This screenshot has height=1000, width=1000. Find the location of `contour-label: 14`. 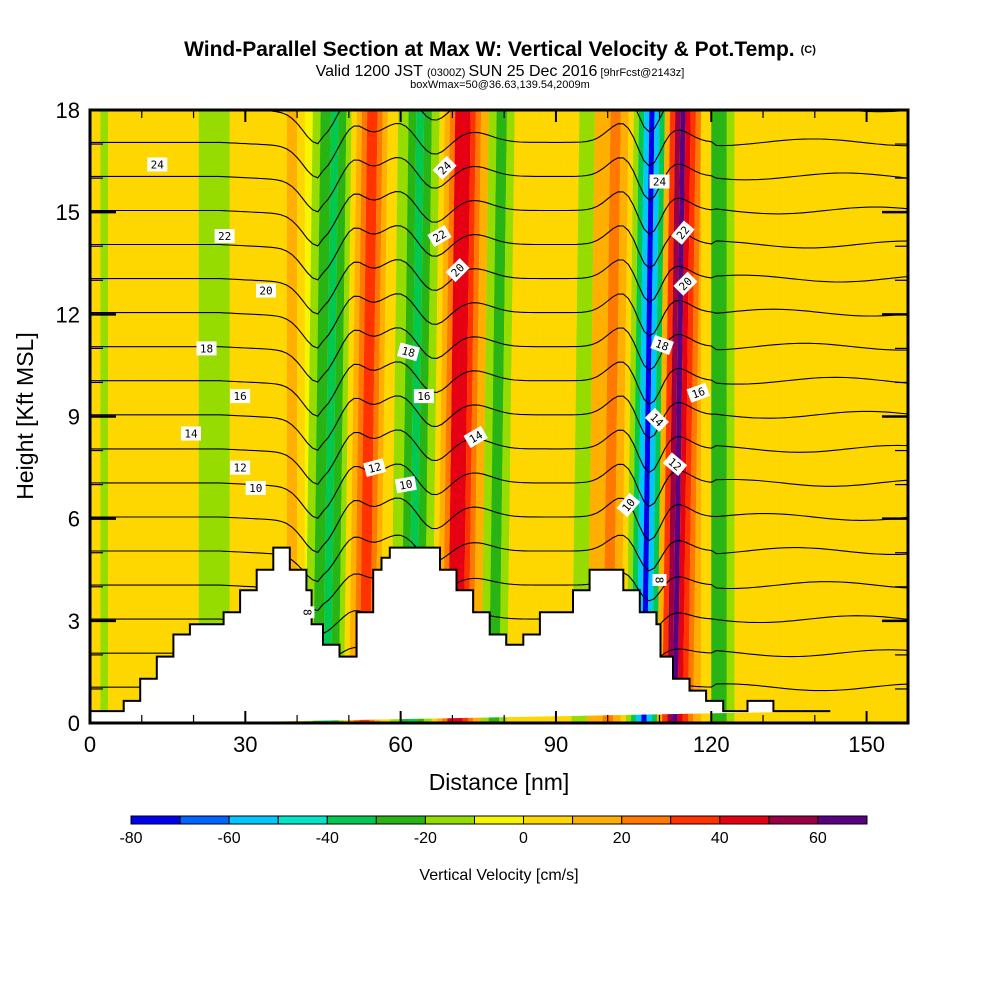

contour-label: 14 is located at coordinates (191, 433).